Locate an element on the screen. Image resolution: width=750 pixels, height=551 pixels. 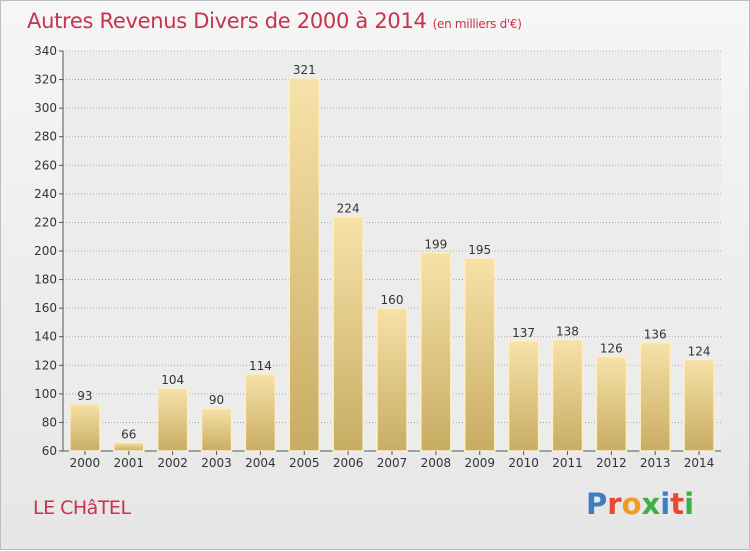
y-tick-label: 100 is located at coordinates (45, 394).